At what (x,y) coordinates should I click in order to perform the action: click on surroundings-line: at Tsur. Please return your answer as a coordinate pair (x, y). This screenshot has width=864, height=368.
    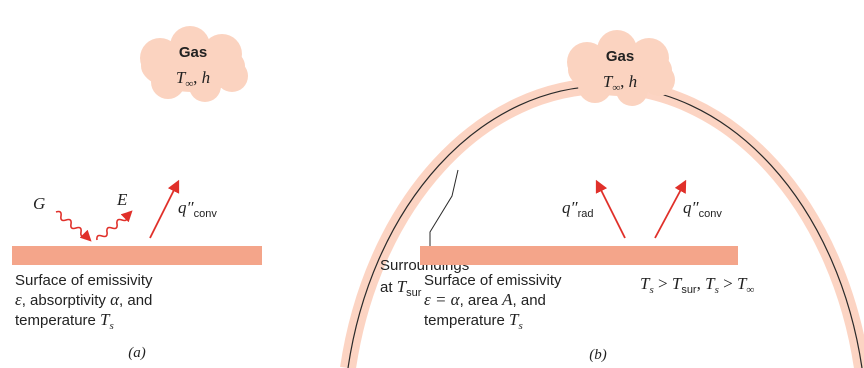
    Looking at the image, I should click on (401, 288).